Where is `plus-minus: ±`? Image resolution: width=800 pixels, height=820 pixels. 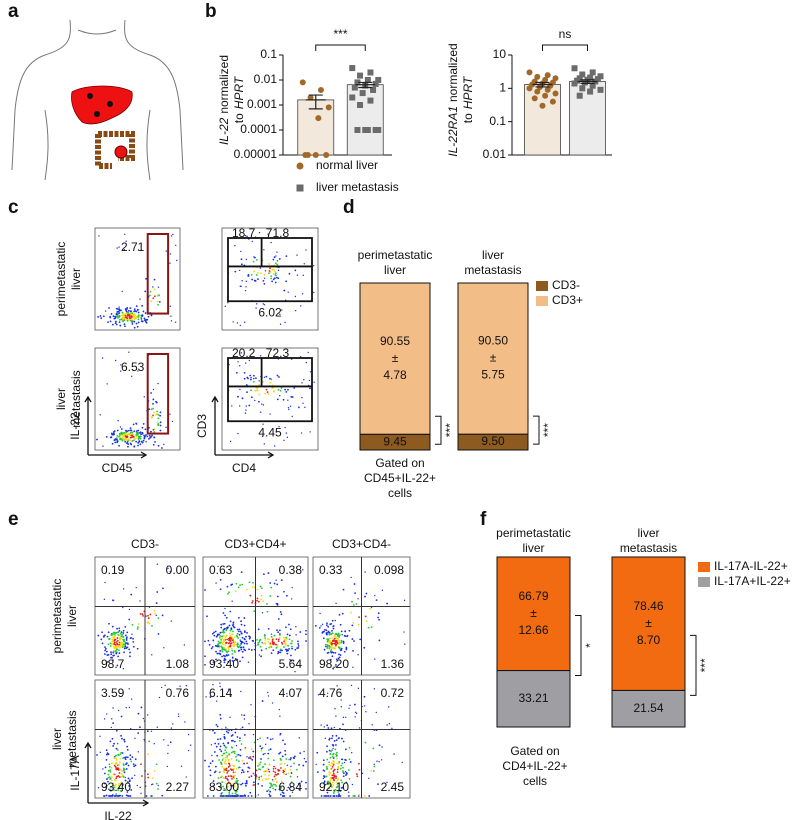 plus-minus: ± is located at coordinates (493, 358).